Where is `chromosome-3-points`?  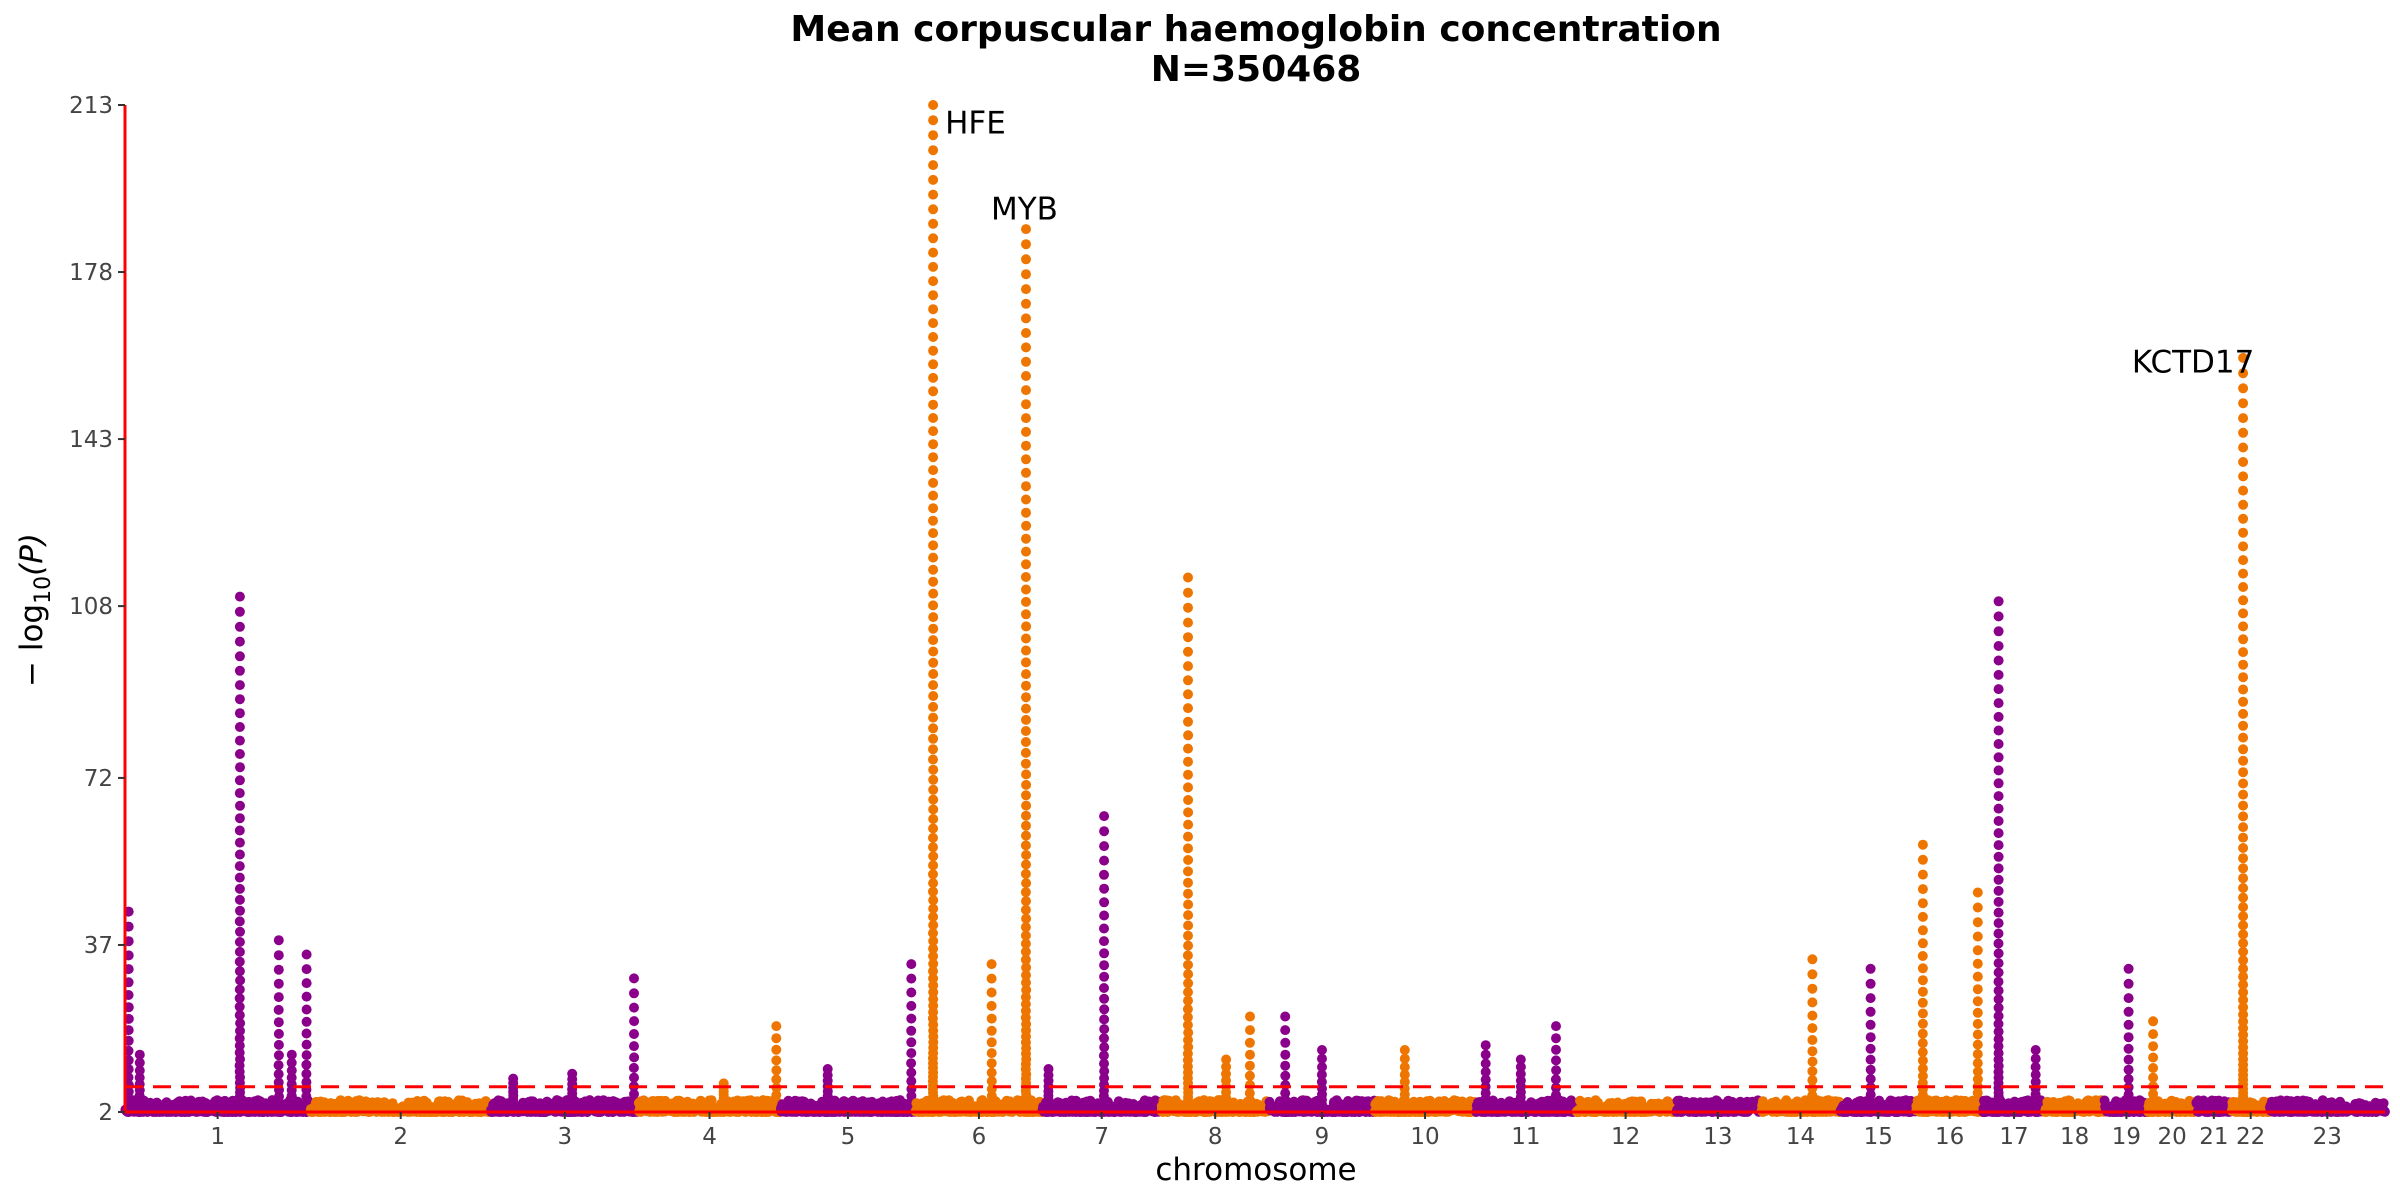 chromosome-3-points is located at coordinates (564, 1045).